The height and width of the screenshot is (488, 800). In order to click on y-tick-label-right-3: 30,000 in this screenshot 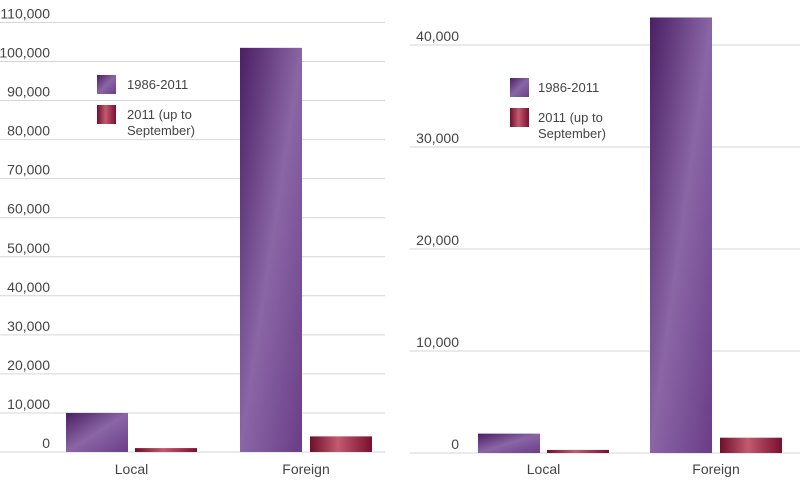, I will do `click(437, 138)`.